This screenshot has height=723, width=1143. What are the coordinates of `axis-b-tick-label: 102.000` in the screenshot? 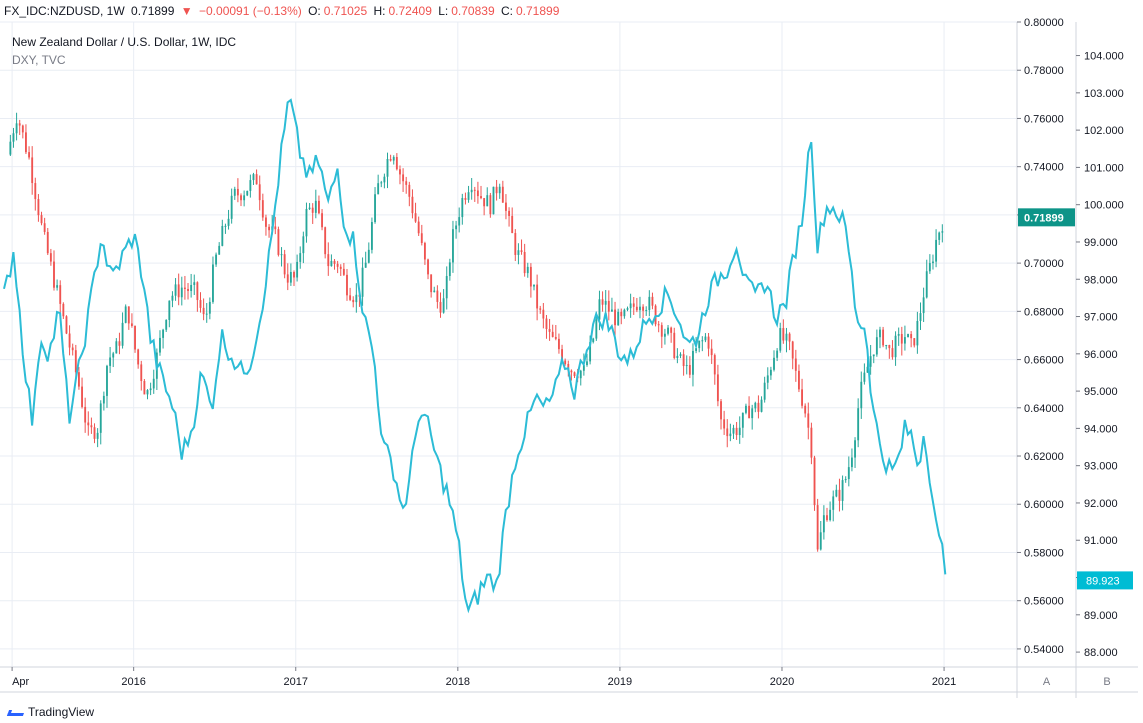 It's located at (1104, 131).